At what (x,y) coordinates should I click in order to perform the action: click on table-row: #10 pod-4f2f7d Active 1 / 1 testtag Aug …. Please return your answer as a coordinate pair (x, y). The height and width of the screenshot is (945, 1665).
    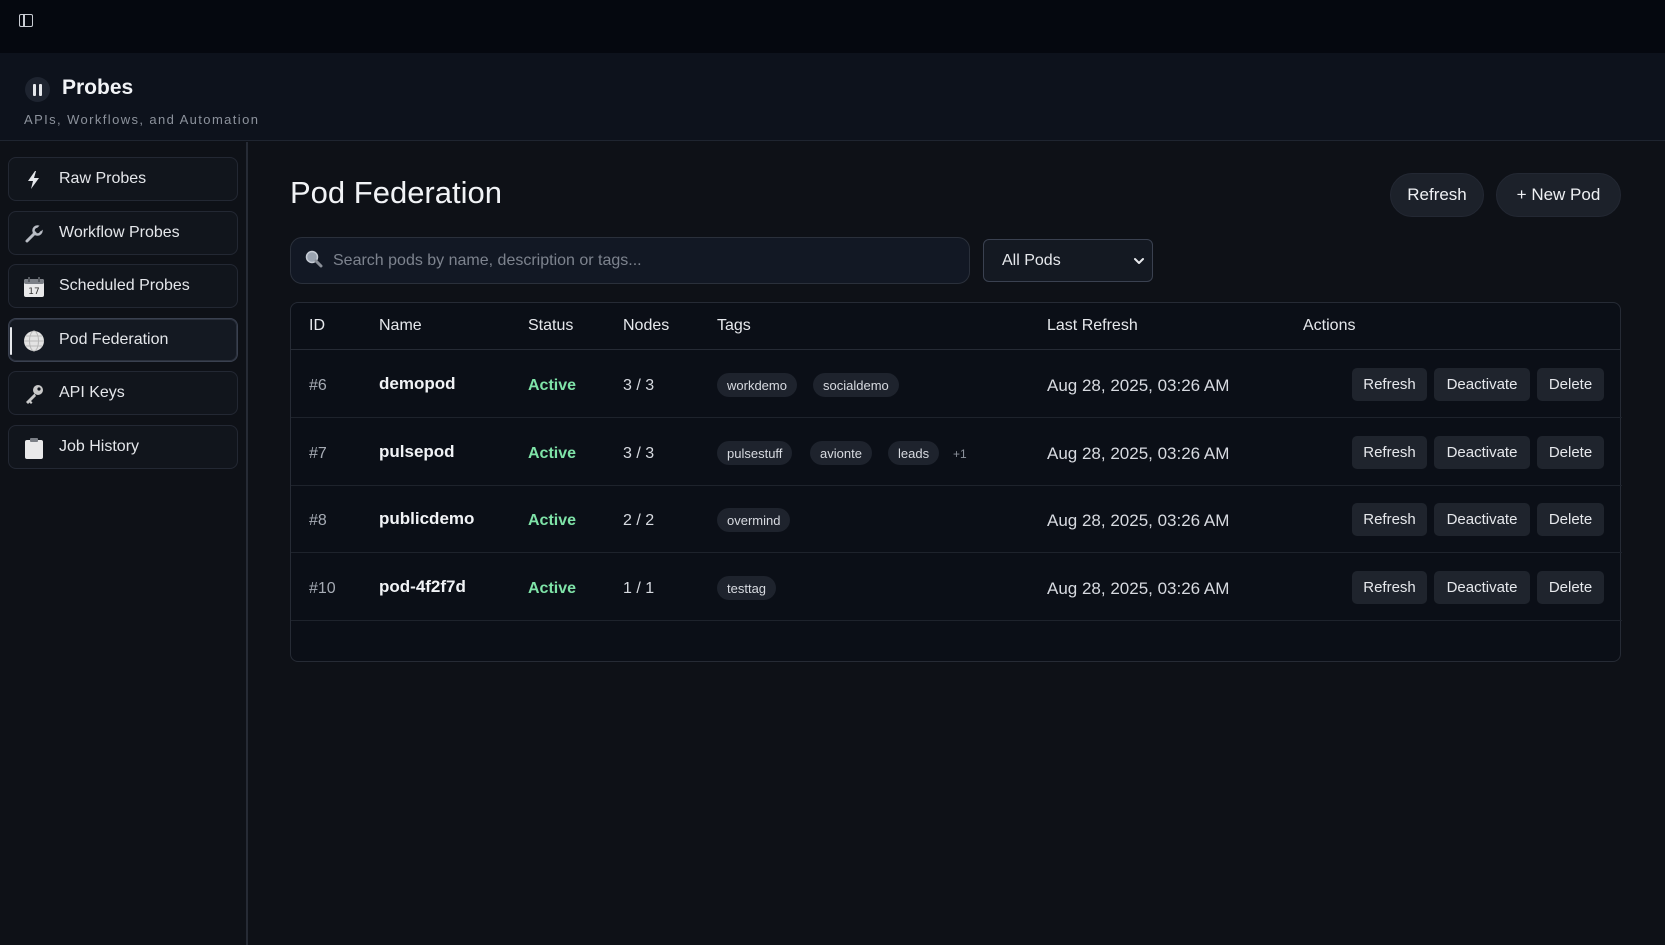
    Looking at the image, I should click on (956, 588).